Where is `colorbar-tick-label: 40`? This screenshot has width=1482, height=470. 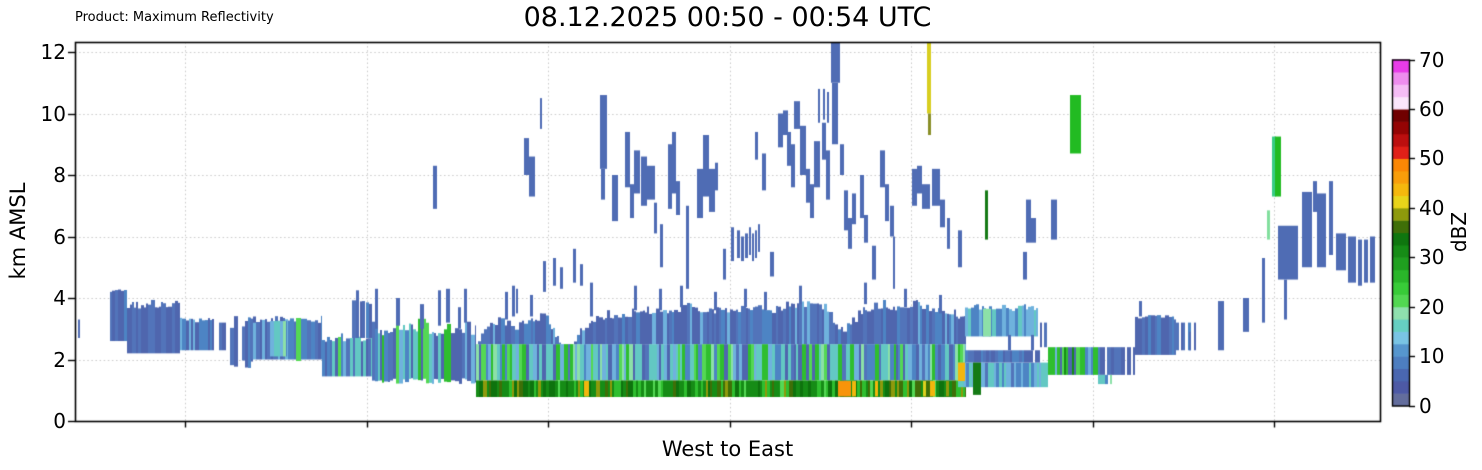
colorbar-tick-label: 40 is located at coordinates (1432, 207).